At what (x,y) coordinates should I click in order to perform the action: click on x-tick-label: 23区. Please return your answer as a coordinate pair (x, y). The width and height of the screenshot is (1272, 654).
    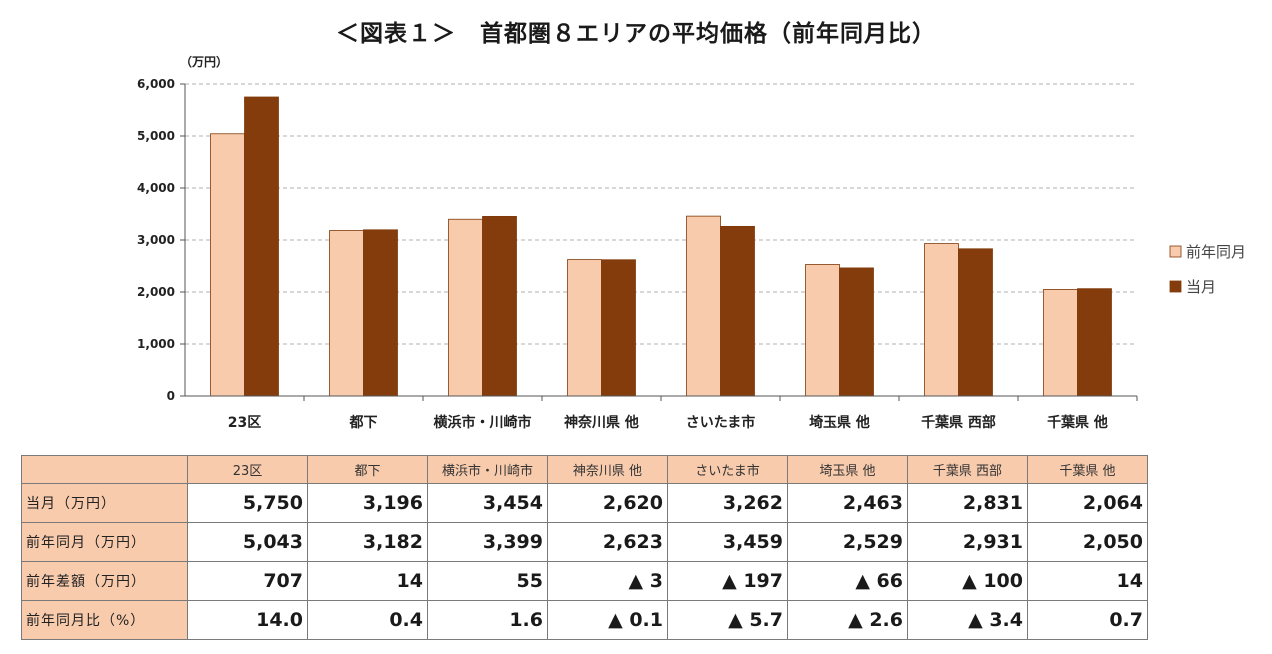
    Looking at the image, I should click on (244, 423).